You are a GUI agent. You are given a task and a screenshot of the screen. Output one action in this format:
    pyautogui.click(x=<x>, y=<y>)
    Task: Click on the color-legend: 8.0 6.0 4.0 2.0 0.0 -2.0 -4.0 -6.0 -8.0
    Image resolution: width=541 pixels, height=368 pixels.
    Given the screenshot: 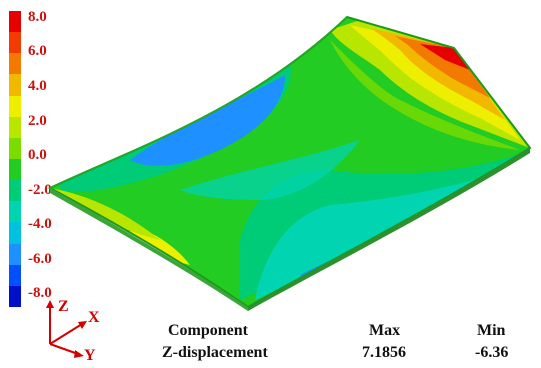 What is the action you would take?
    pyautogui.click(x=39, y=159)
    